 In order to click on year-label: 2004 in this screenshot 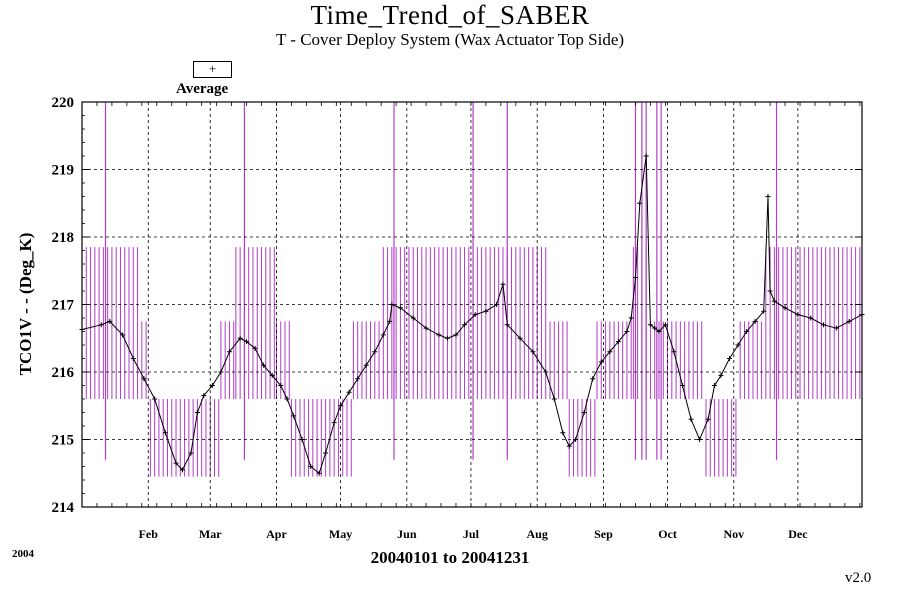, I will do `click(23, 554)`.